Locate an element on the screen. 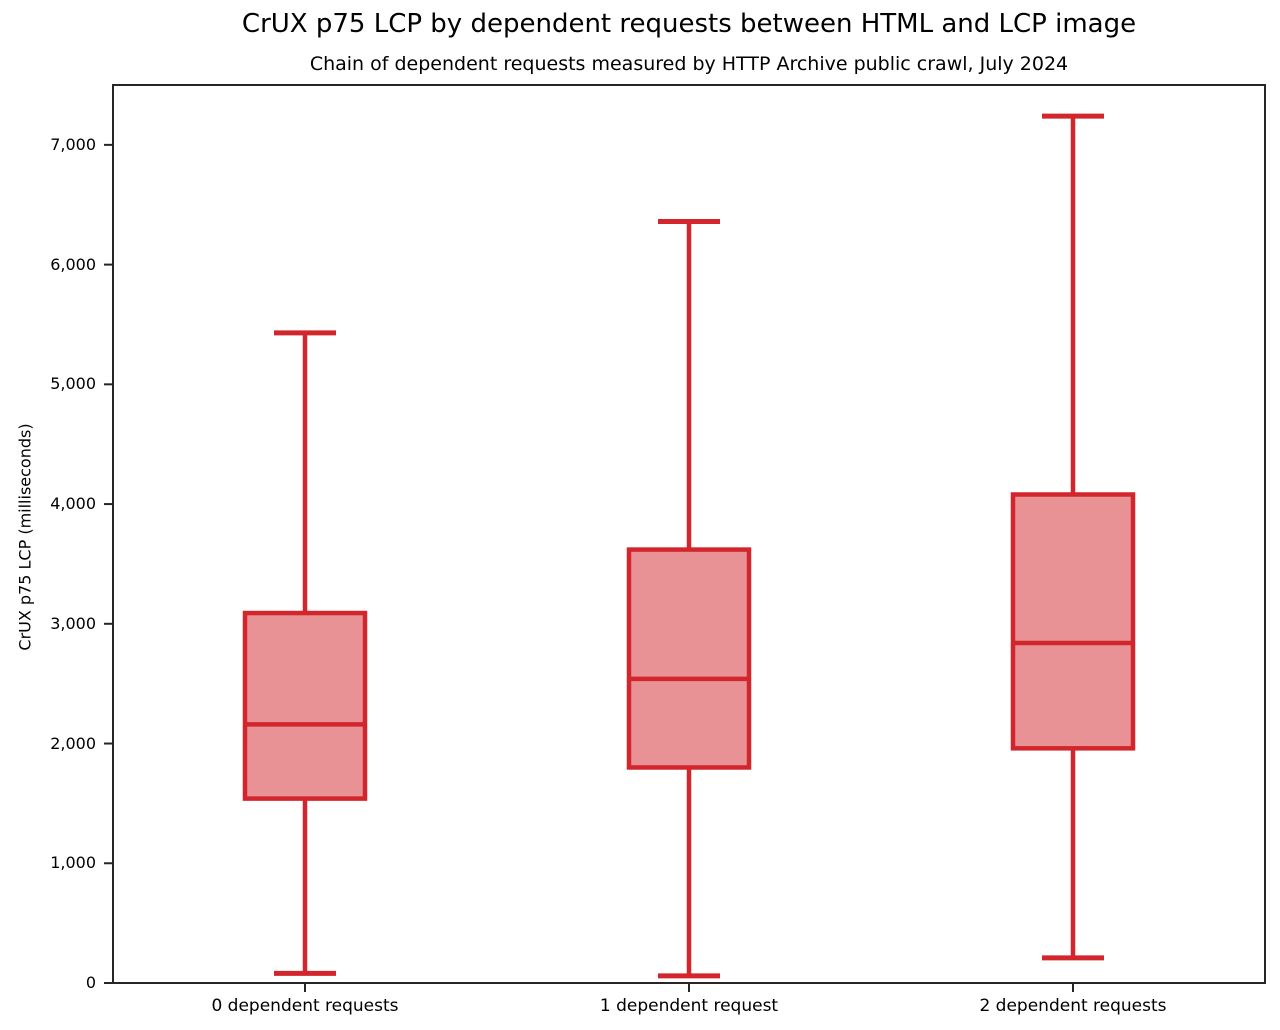 This screenshot has width=1280, height=1030. y-tick-label: 7,000 is located at coordinates (73, 144).